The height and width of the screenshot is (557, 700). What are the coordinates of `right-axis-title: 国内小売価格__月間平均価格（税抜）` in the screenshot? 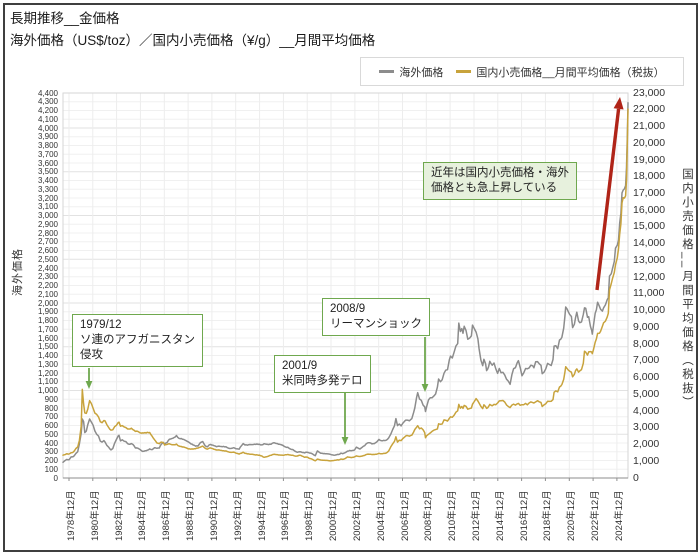 It's located at (687, 289).